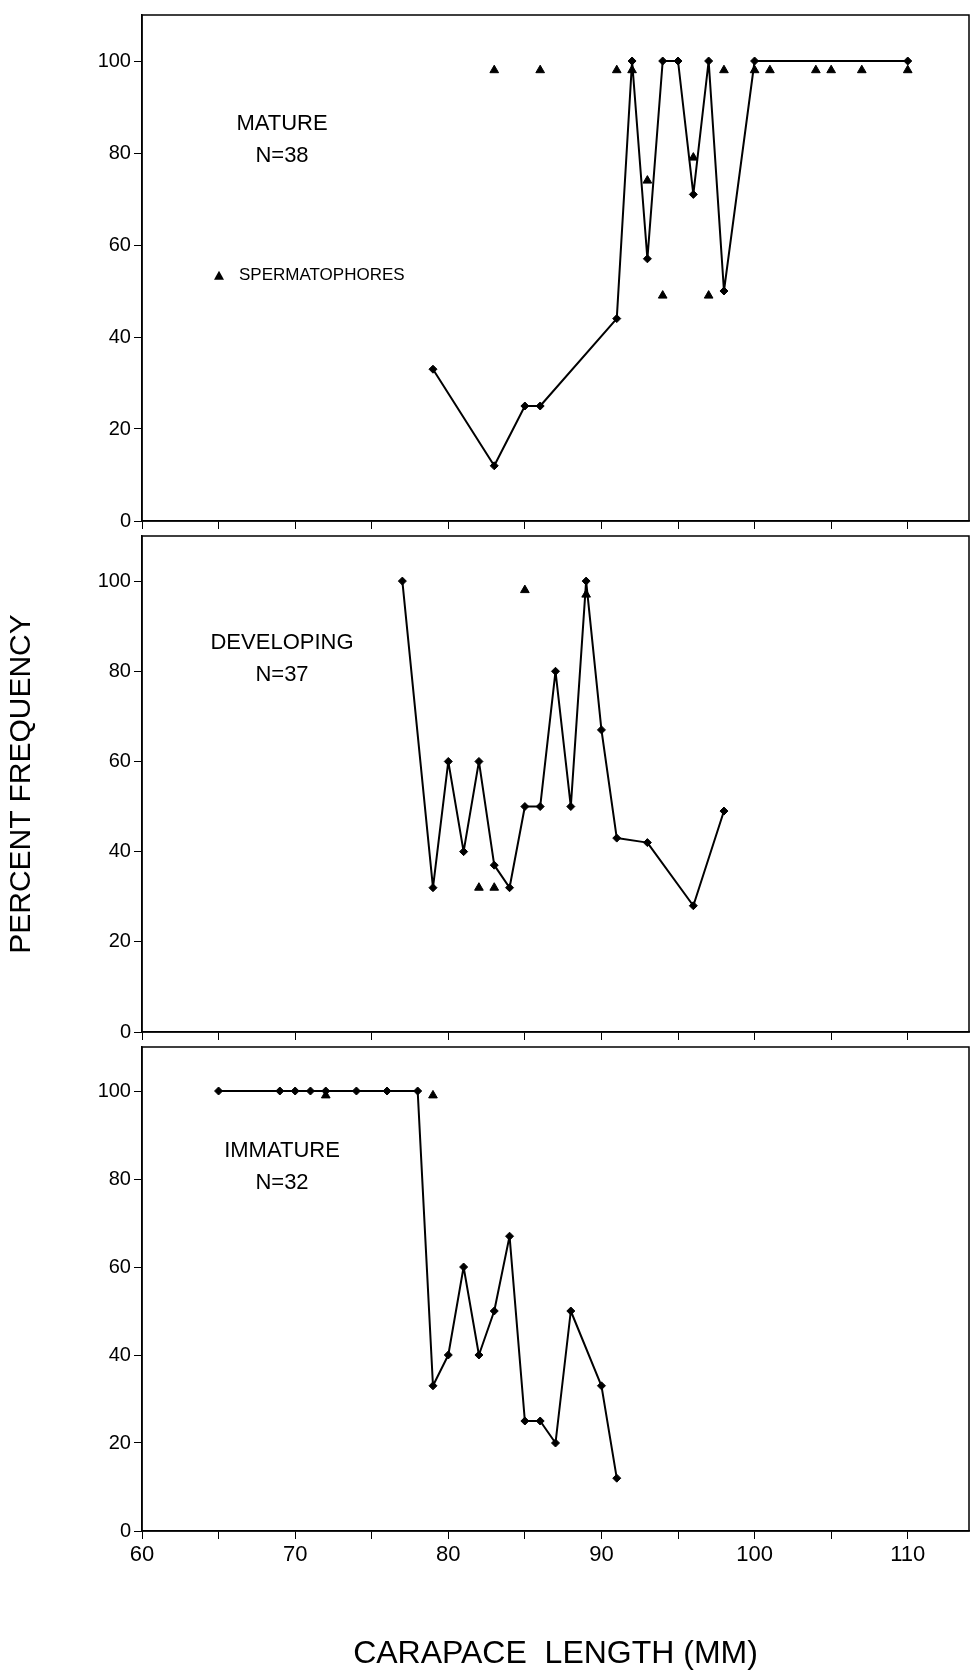 This screenshot has height=1677, width=975. Describe the element at coordinates (282, 154) in the screenshot. I see `annotation: N=38` at that location.